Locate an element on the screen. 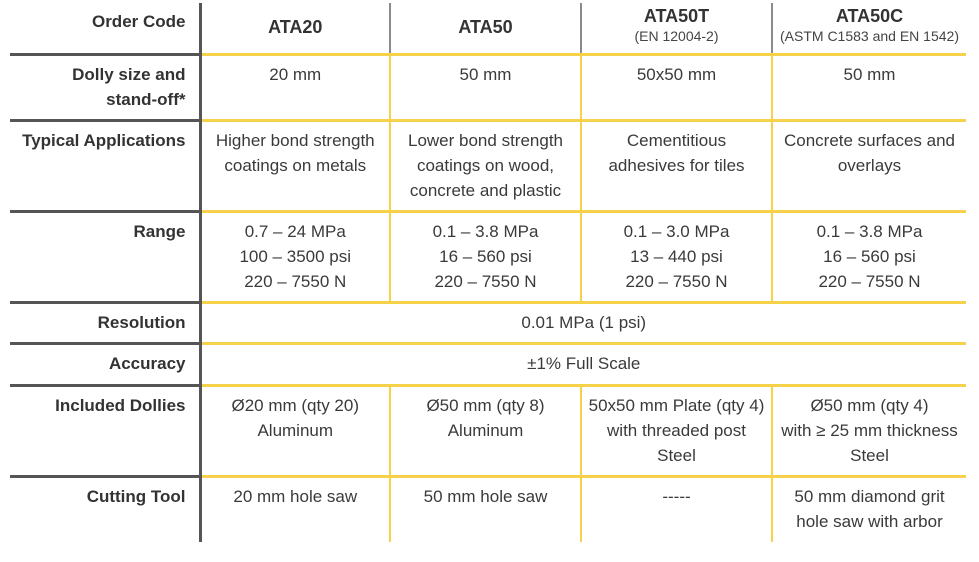  cell-line: Higher bond strength is located at coordinates (295, 140).